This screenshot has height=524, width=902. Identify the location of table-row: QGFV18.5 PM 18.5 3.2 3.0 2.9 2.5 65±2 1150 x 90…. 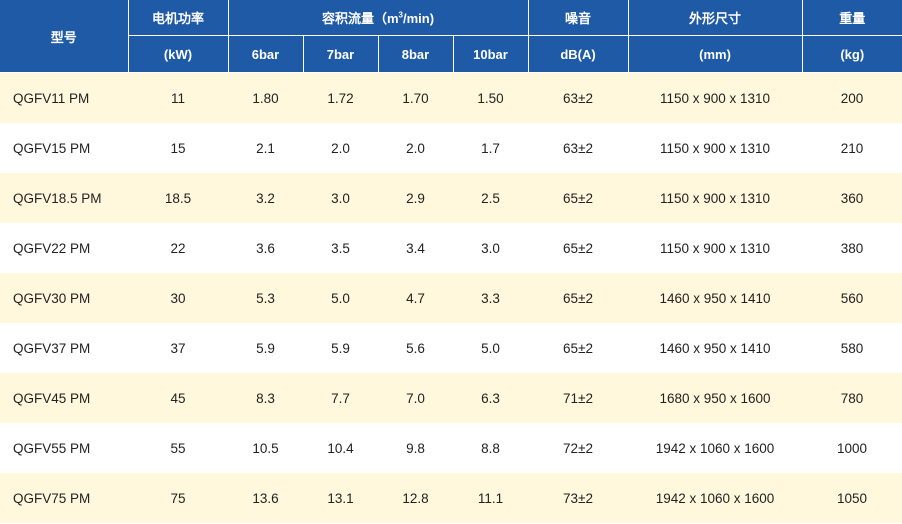
(451, 198).